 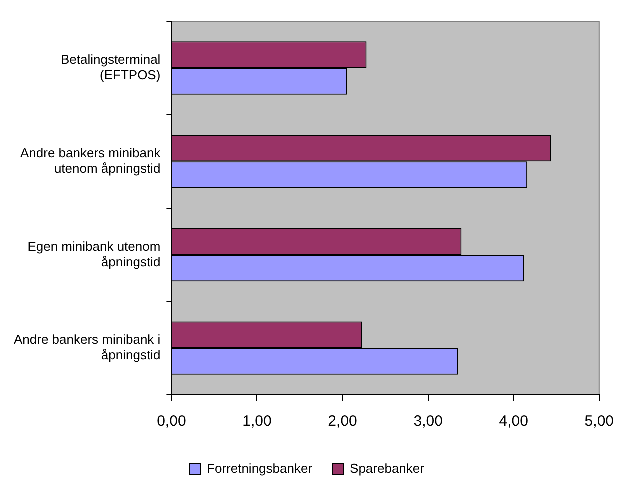 I want to click on x-tick-label: 0,00, so click(x=171, y=421).